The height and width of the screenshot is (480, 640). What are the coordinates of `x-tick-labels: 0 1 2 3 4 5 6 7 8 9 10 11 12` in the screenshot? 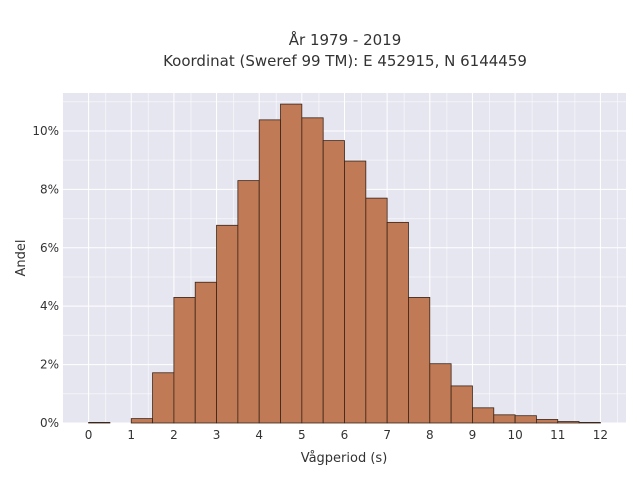 It's located at (346, 435).